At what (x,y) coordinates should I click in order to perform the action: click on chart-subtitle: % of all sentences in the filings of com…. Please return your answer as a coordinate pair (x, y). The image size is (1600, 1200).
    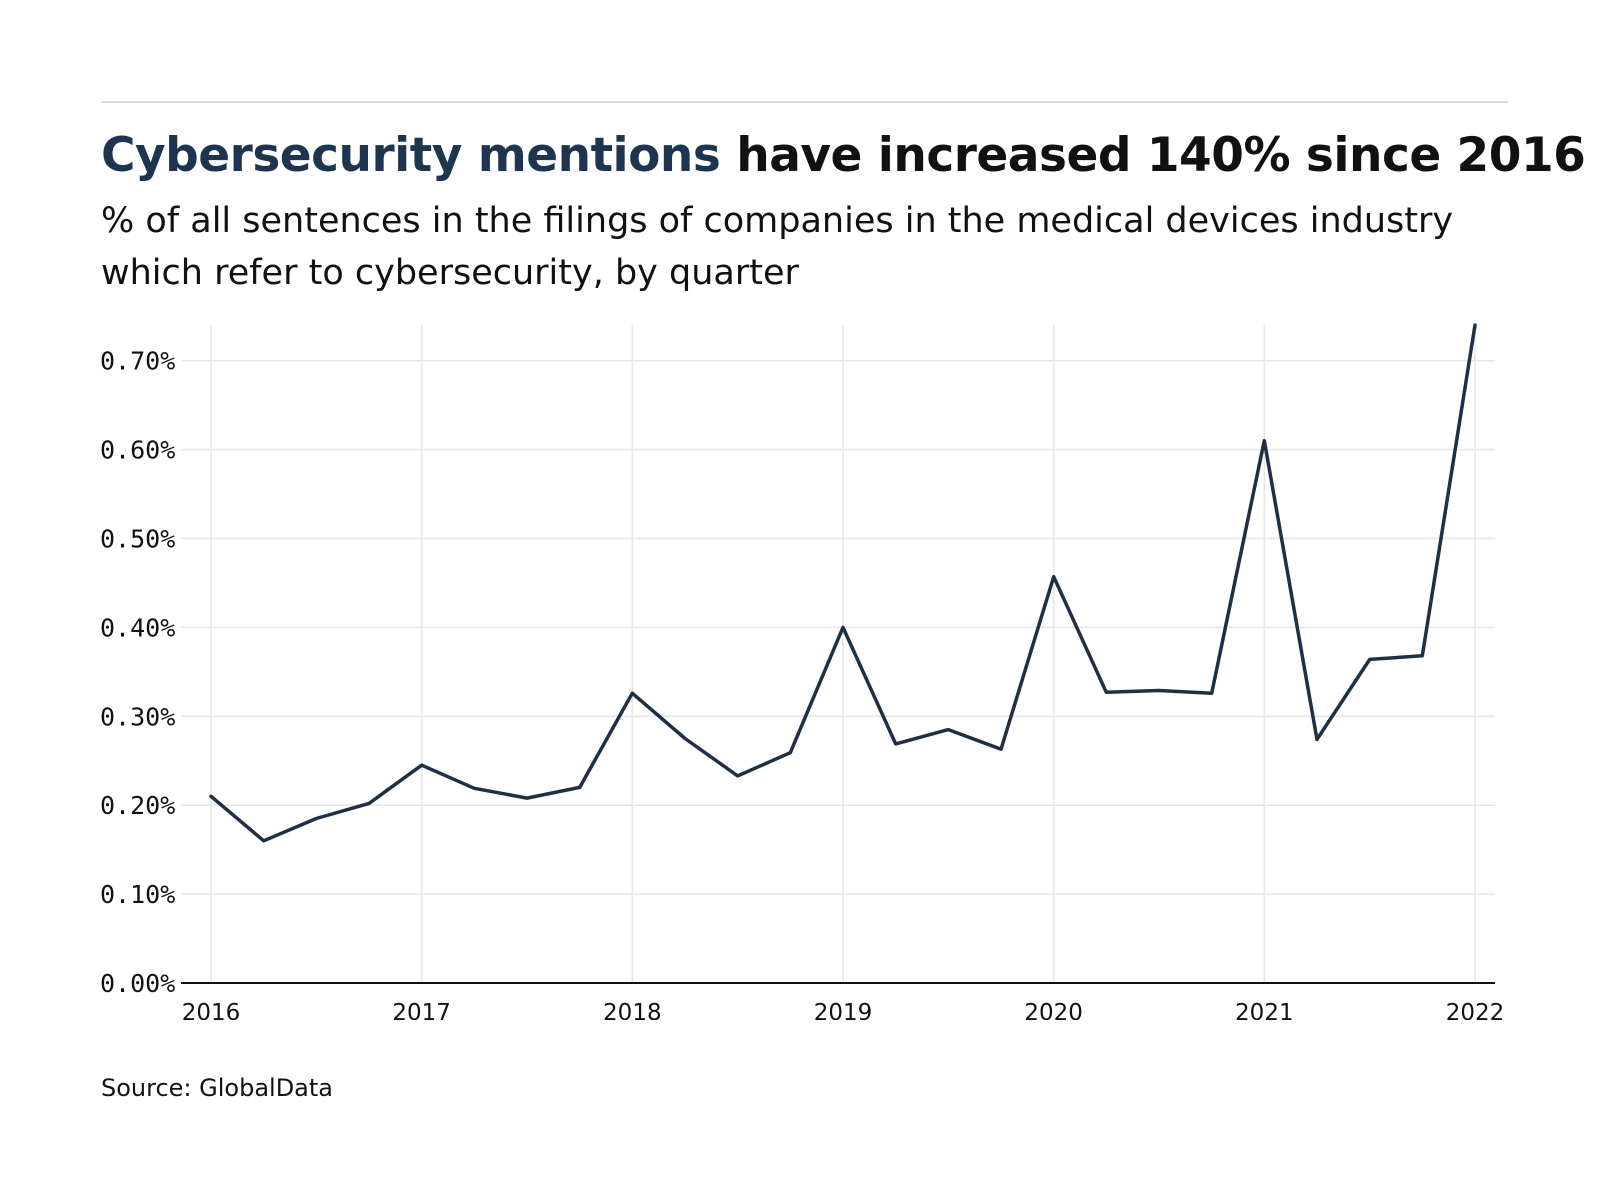
    Looking at the image, I should click on (777, 247).